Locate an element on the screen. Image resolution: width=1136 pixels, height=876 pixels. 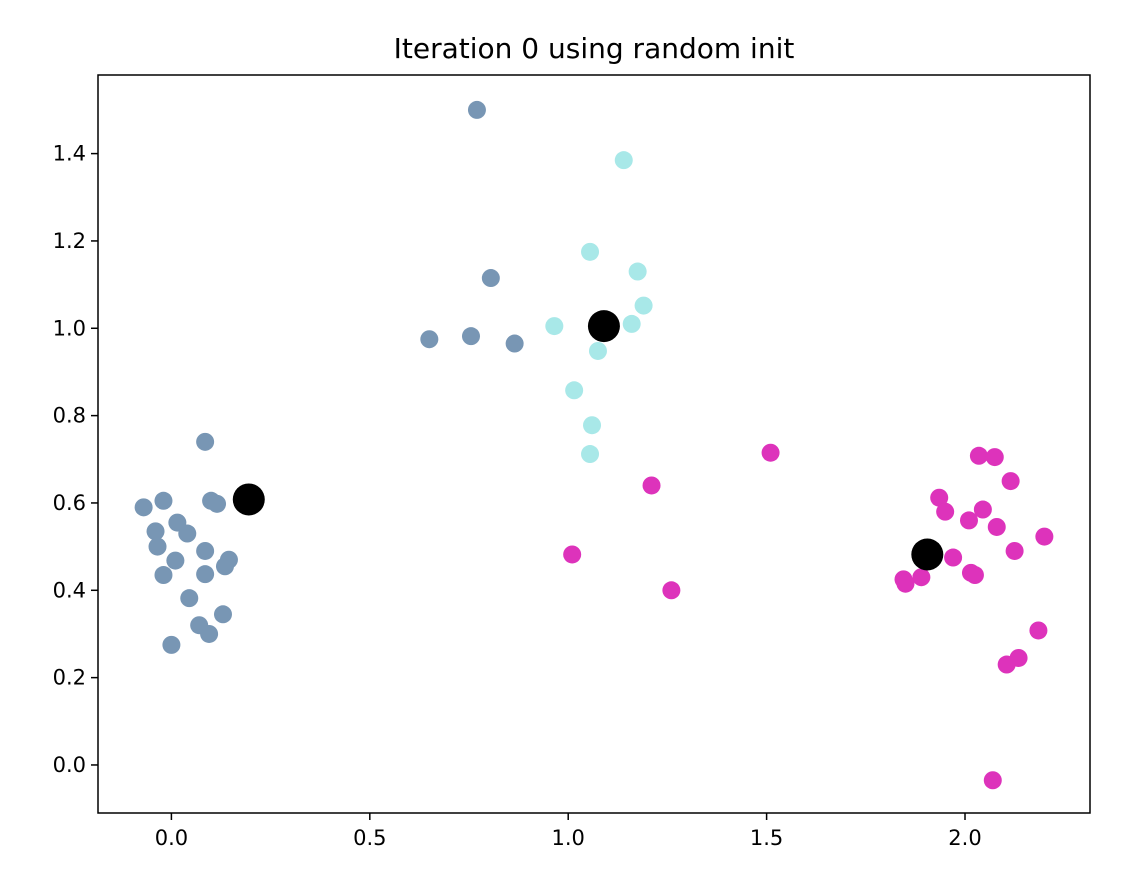
y-tick-label: 1.4 is located at coordinates (69, 154).